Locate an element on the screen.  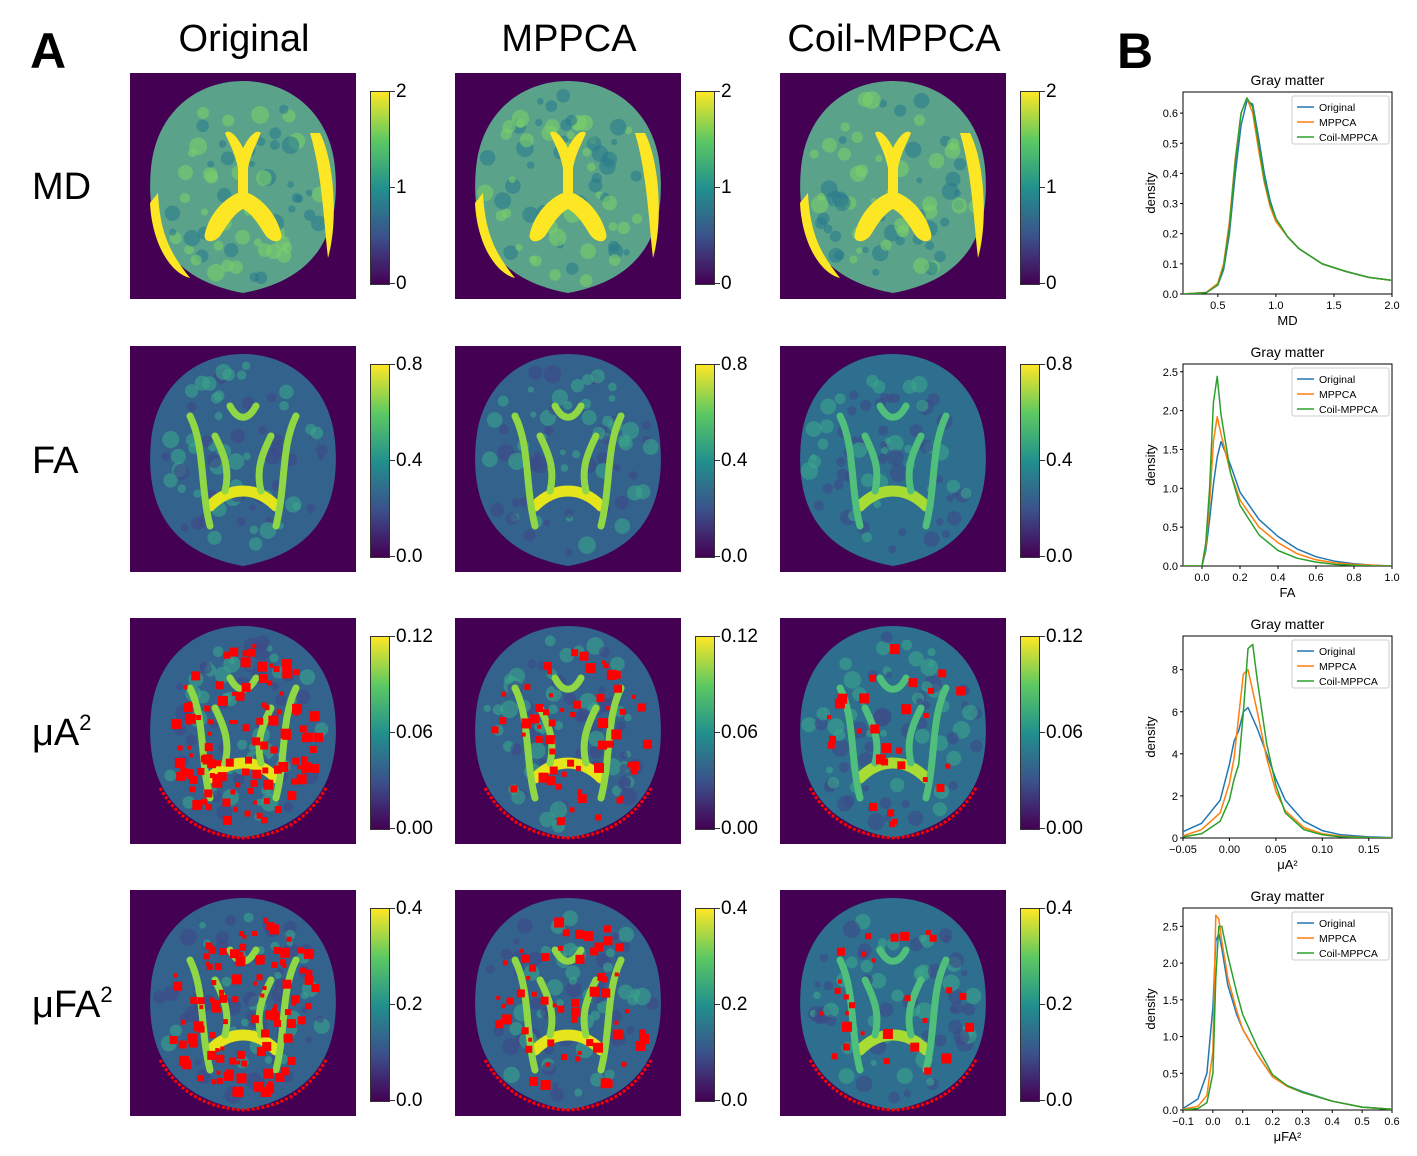
row-label-ufa2-text: μFA is located at coordinates (66, 1005).